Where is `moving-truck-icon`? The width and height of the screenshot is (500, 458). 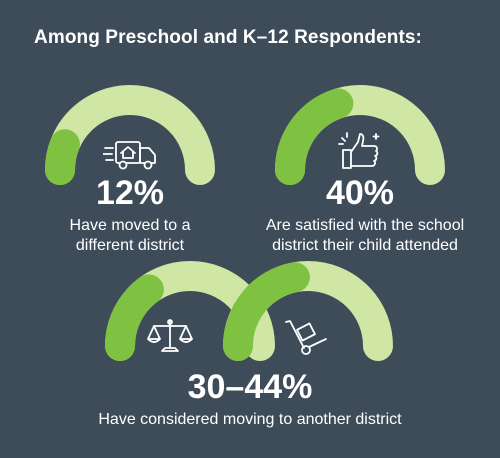 moving-truck-icon is located at coordinates (129, 155).